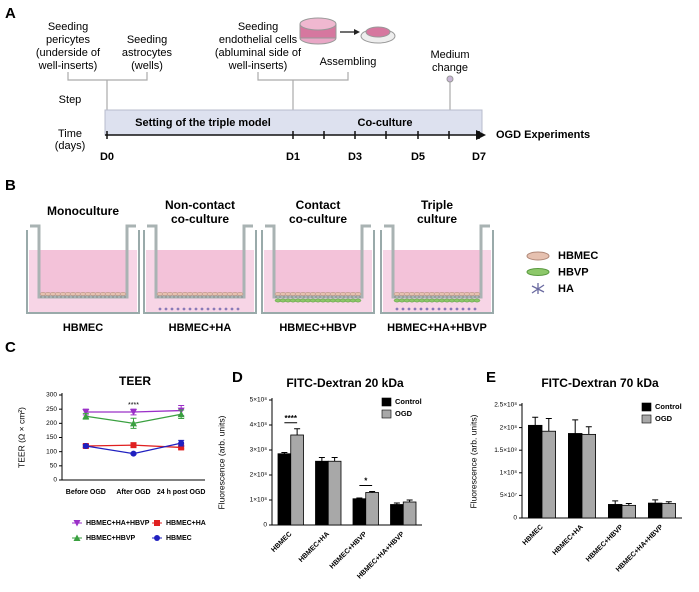 The height and width of the screenshot is (592, 699). Describe the element at coordinates (491, 377) in the screenshot. I see `panel-label: E` at that location.